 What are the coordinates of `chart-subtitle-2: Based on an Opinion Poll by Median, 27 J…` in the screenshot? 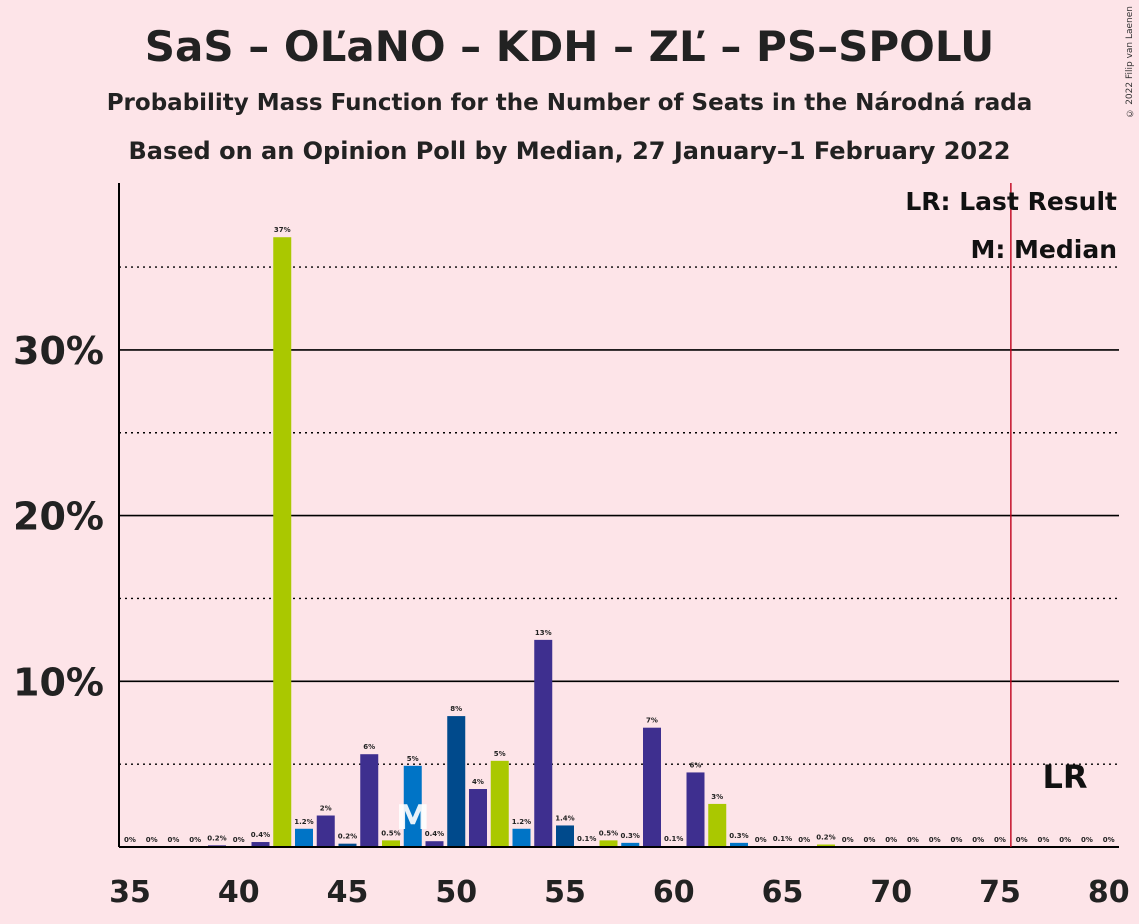 It's located at (569, 151).